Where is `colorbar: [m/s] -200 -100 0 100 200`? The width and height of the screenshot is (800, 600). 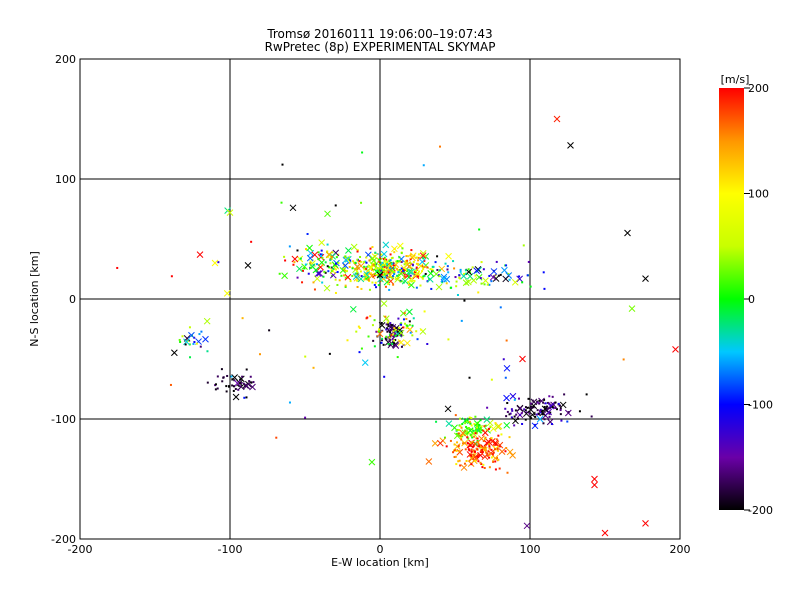 colorbar: [m/s] -200 -100 0 100 200 is located at coordinates (746, 295).